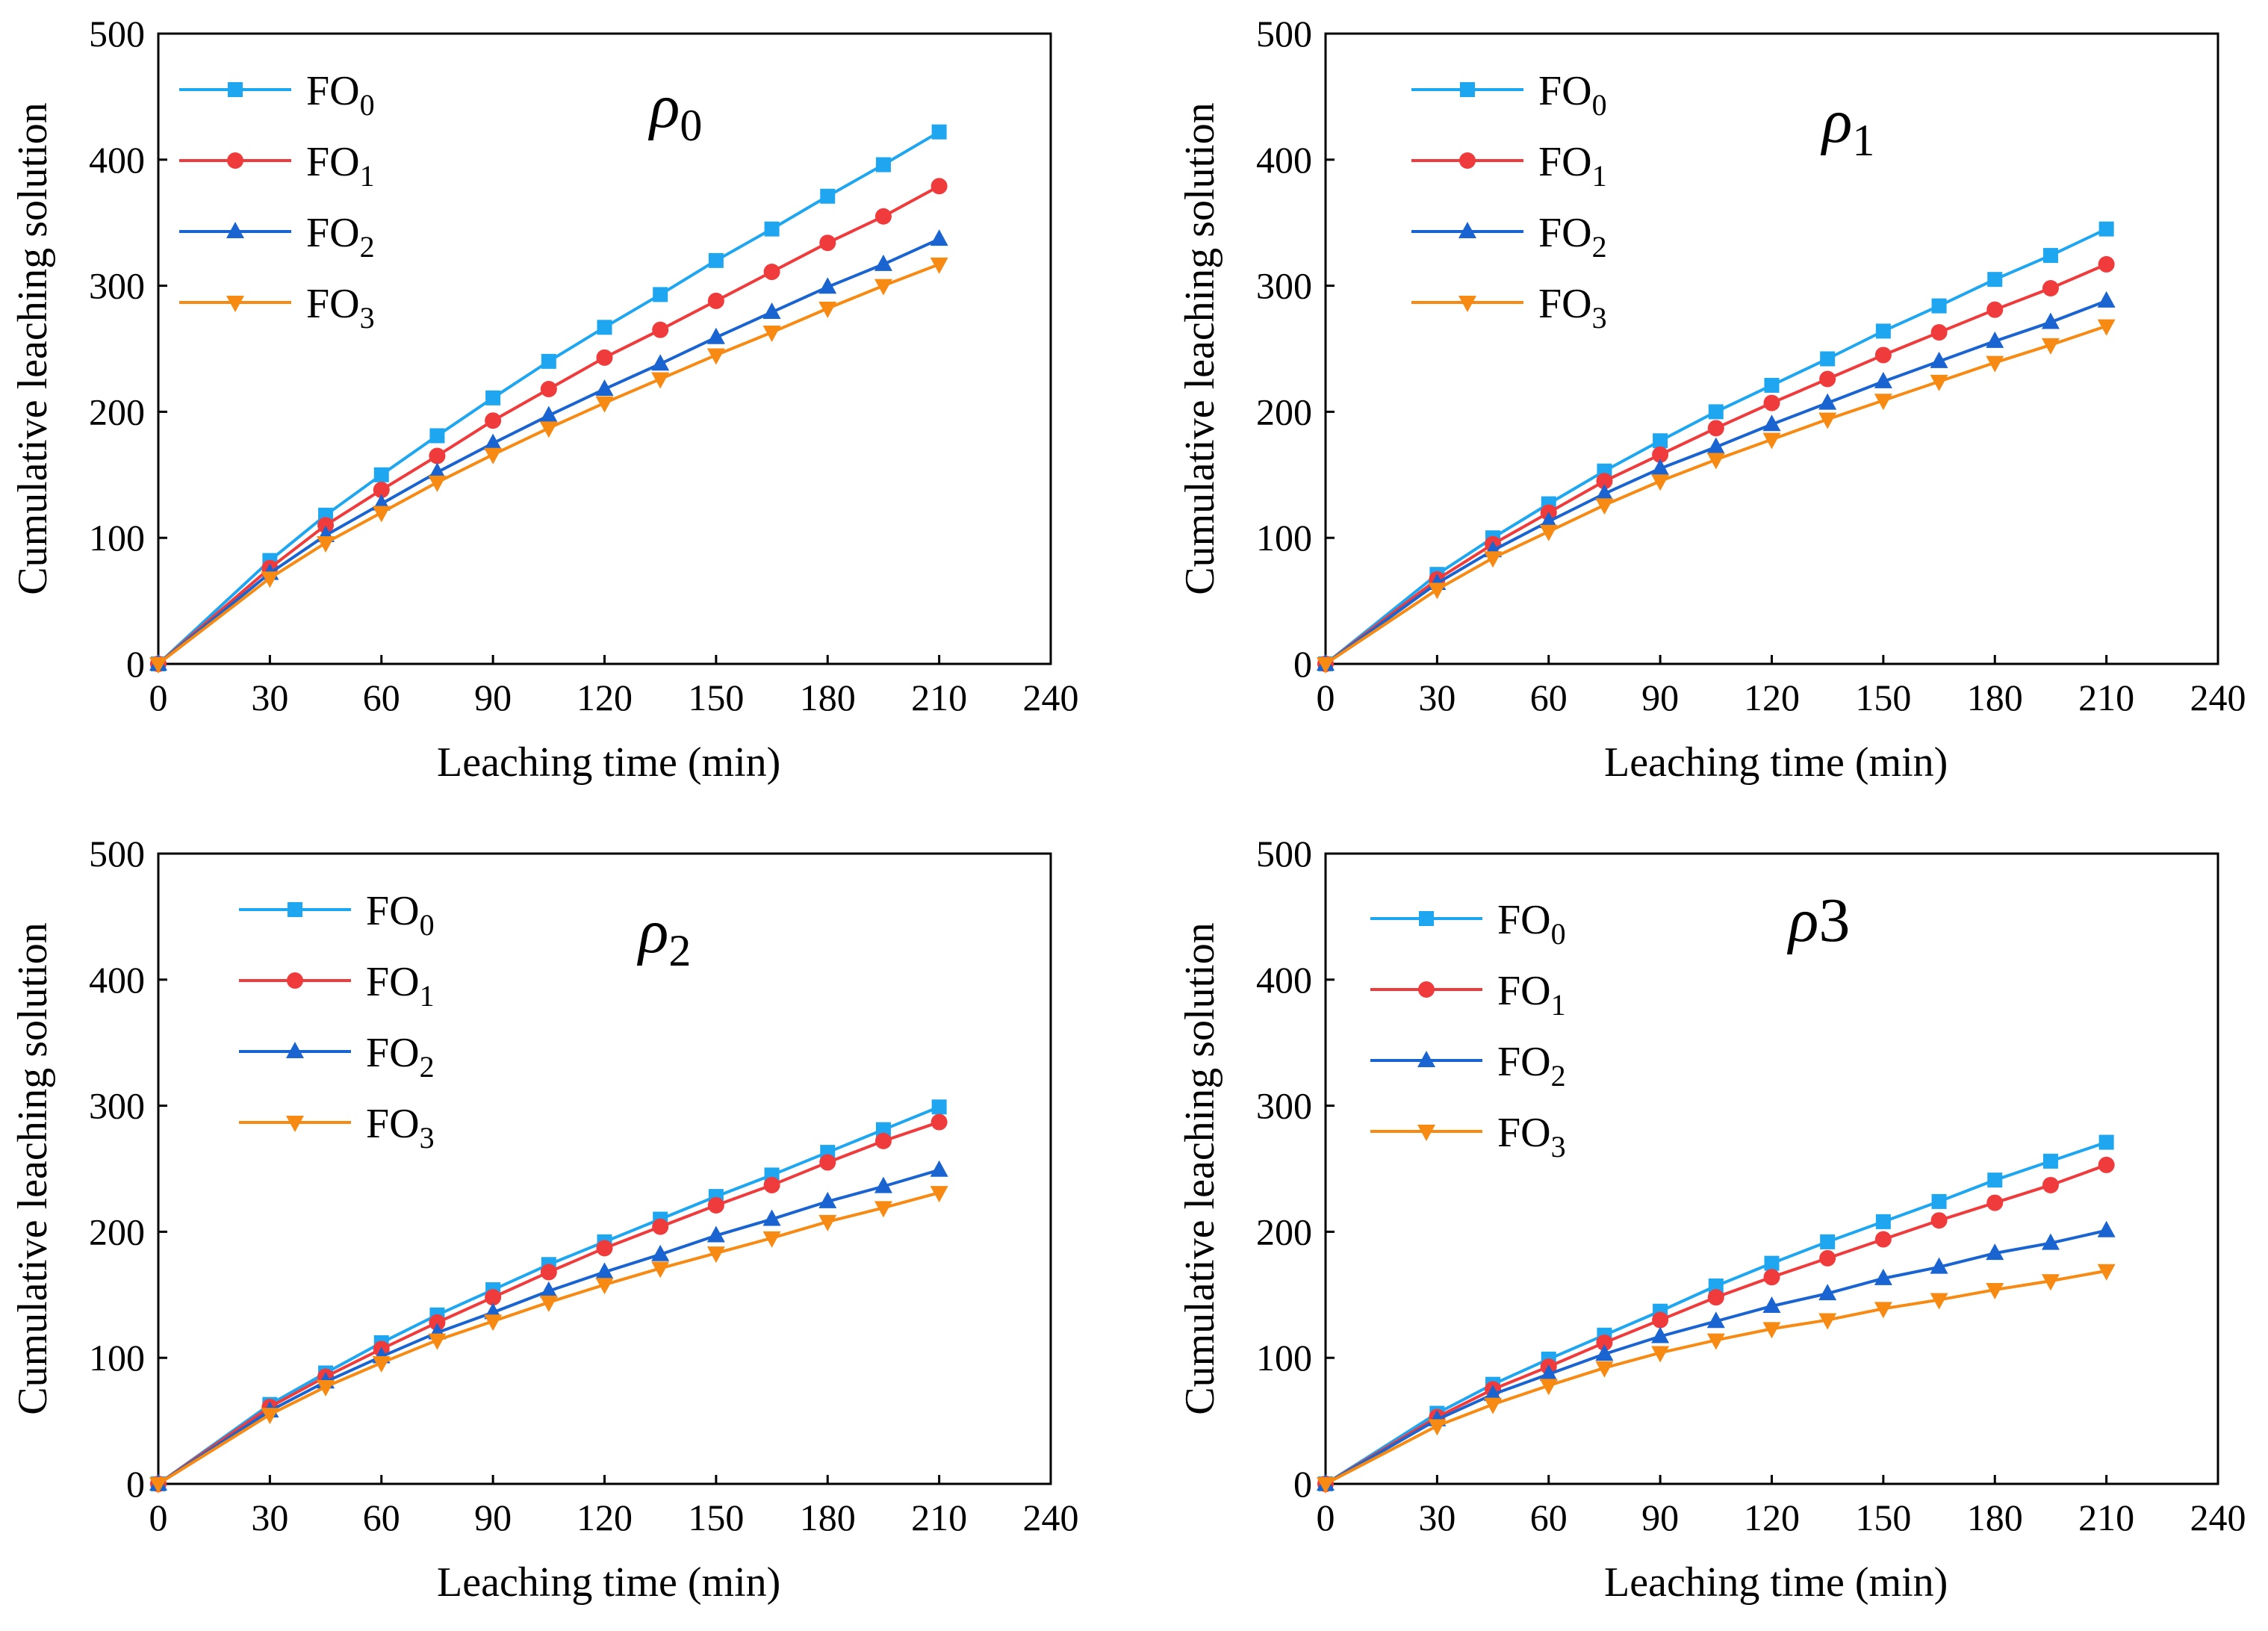 Image resolution: width=2268 pixels, height=1631 pixels. I want to click on rho-symbol: ρ, so click(1802, 920).